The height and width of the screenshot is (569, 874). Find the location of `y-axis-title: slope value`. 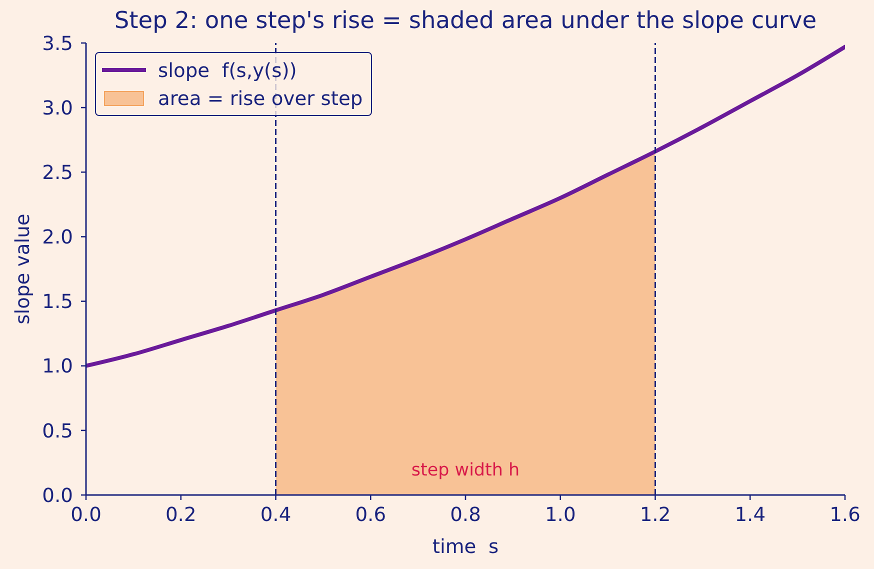

y-axis-title: slope value is located at coordinates (22, 269).